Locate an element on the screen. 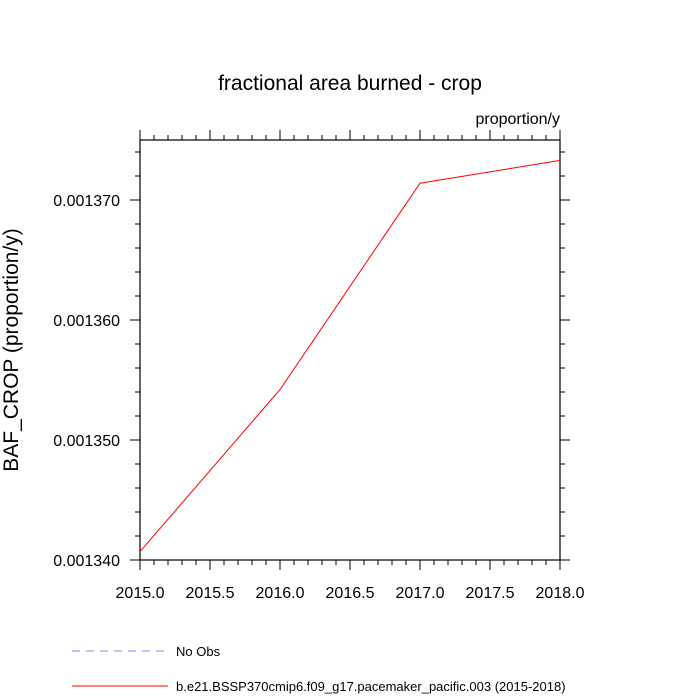 Image resolution: width=700 pixels, height=700 pixels. units-label: proportion/y is located at coordinates (518, 119).